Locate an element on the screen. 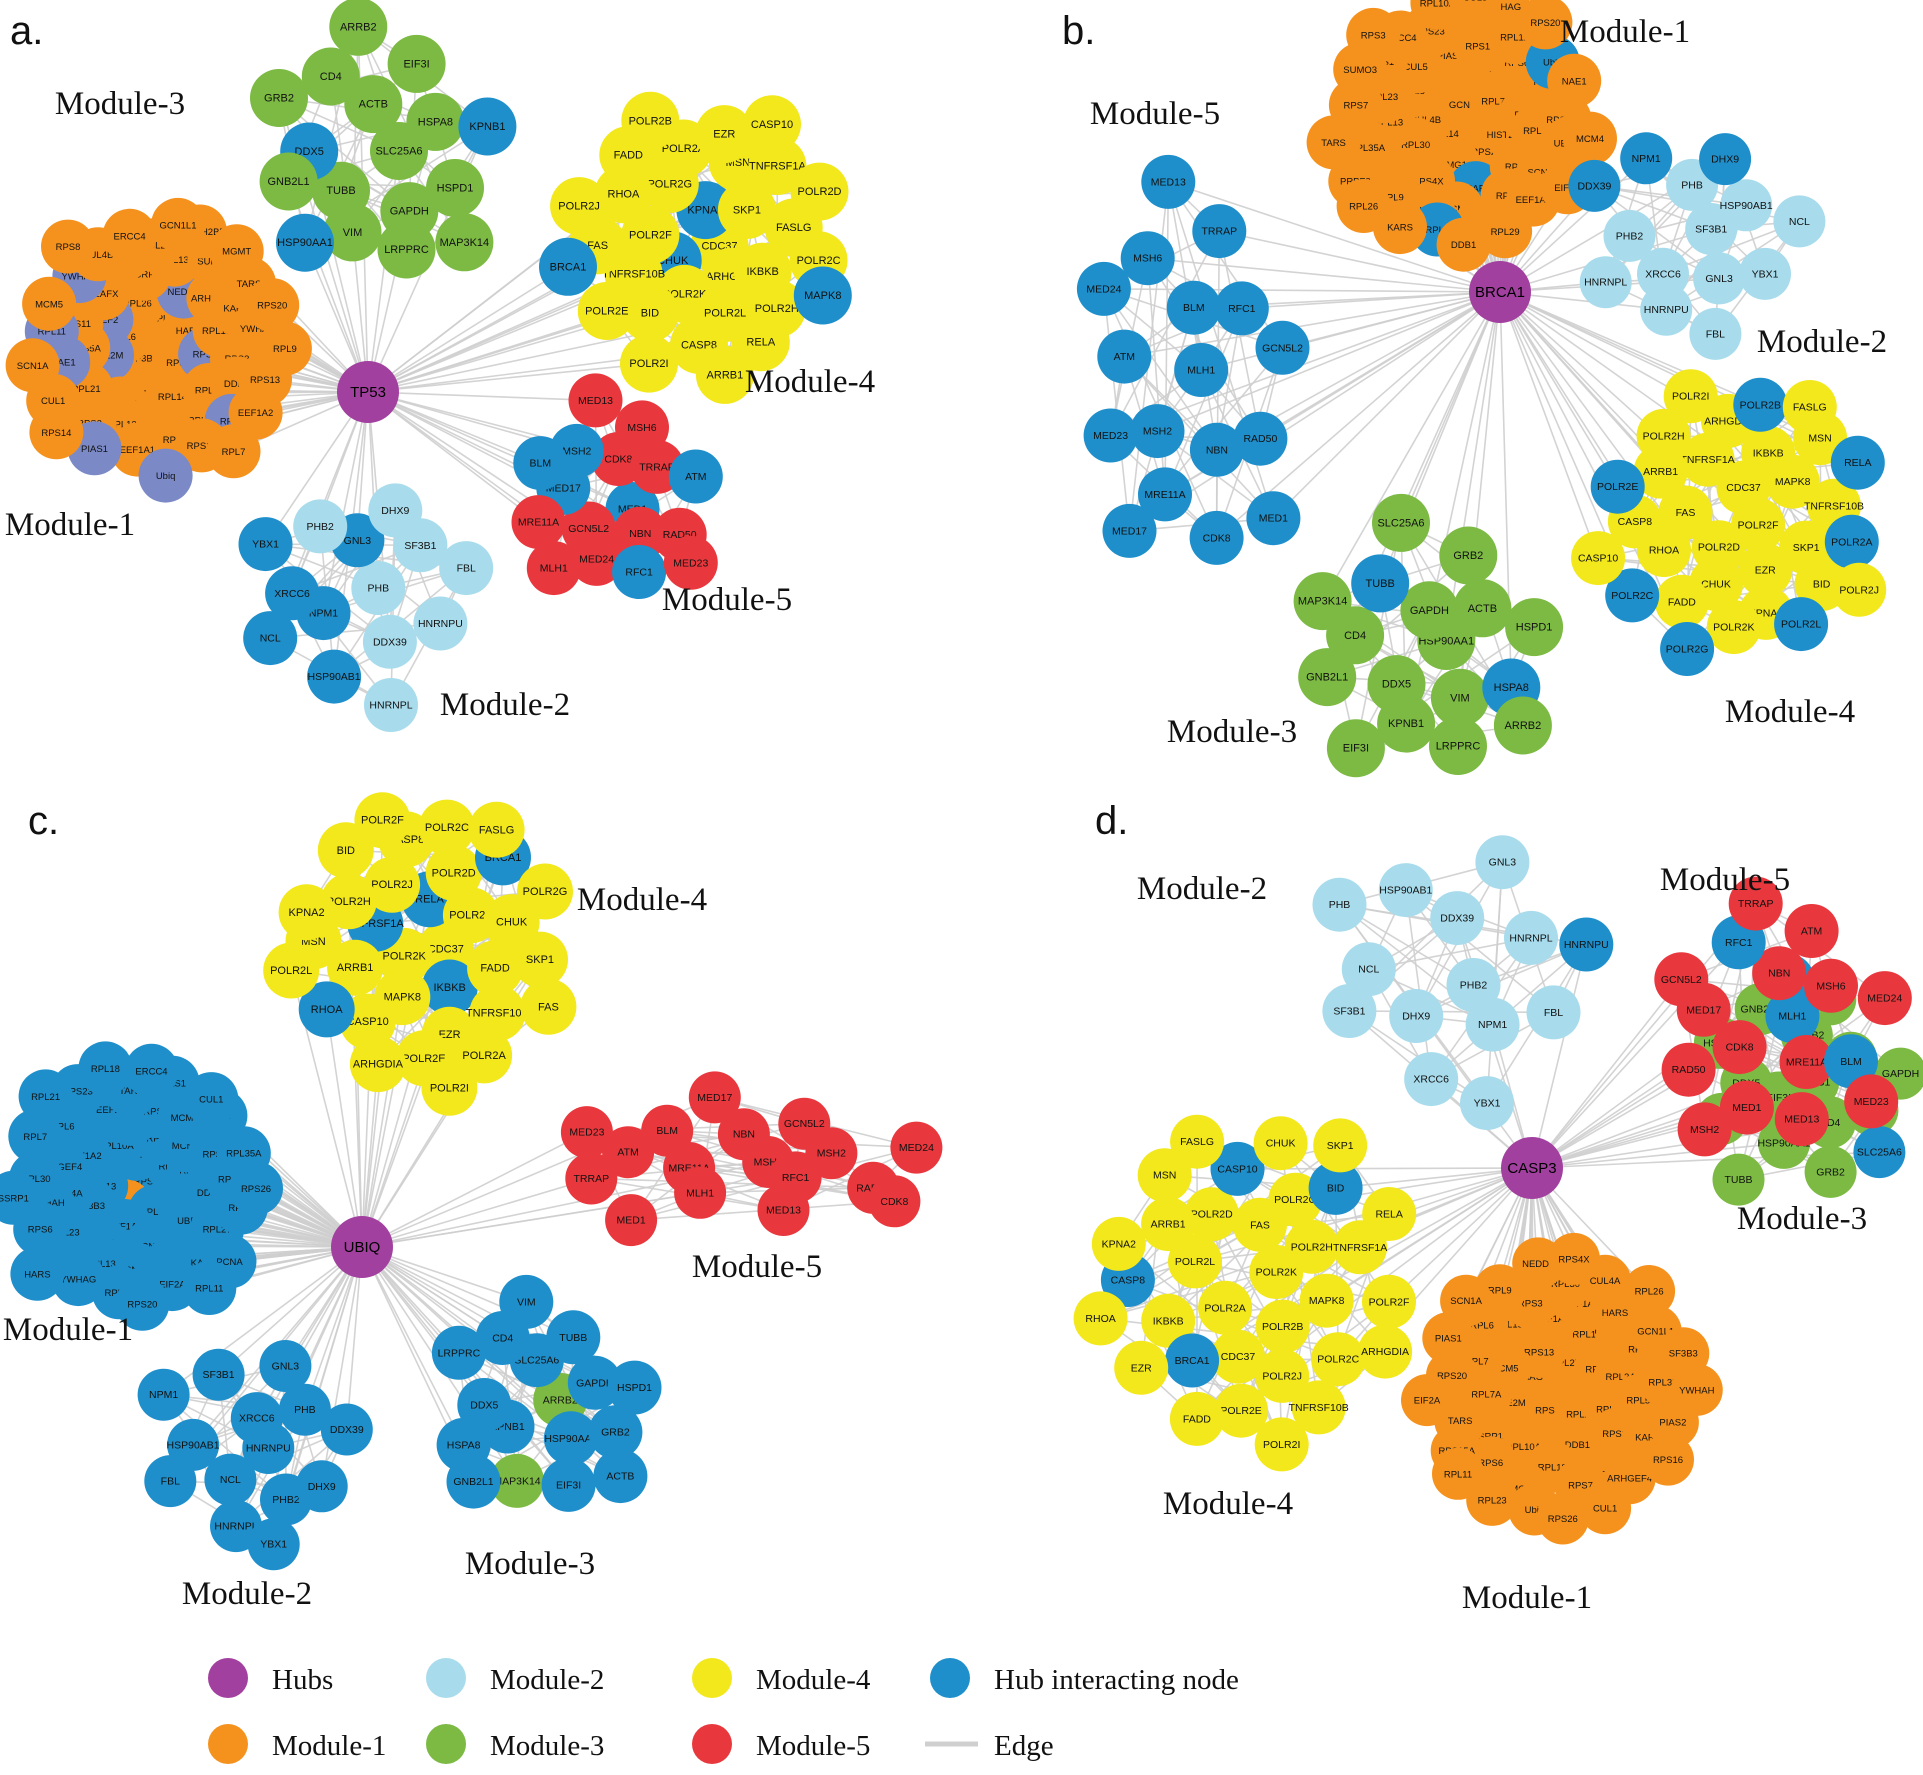 The image size is (1923, 1775). svg-text: VIM is located at coordinates (353, 233).